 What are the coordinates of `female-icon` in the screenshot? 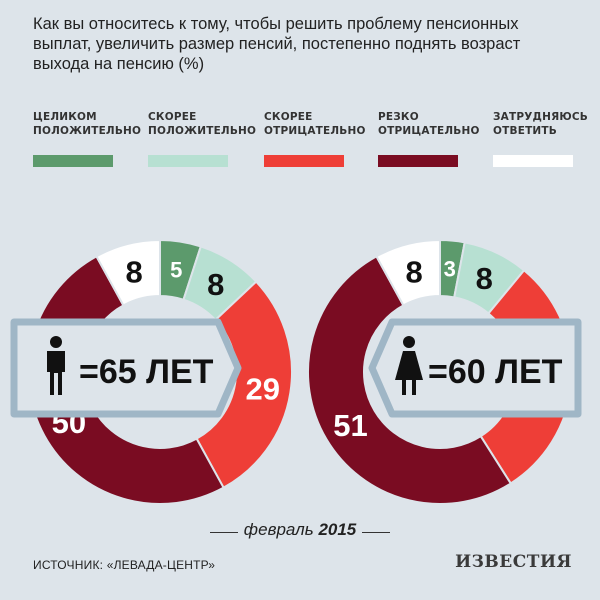 It's located at (409, 365).